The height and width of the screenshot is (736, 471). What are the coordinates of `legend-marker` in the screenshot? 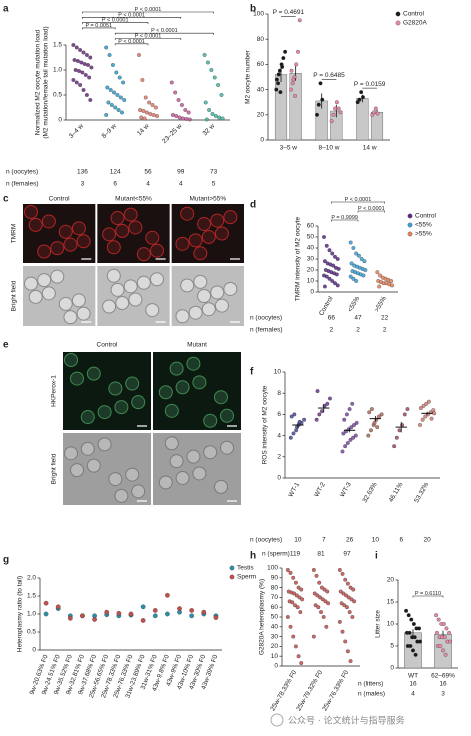 It's located at (398, 23).